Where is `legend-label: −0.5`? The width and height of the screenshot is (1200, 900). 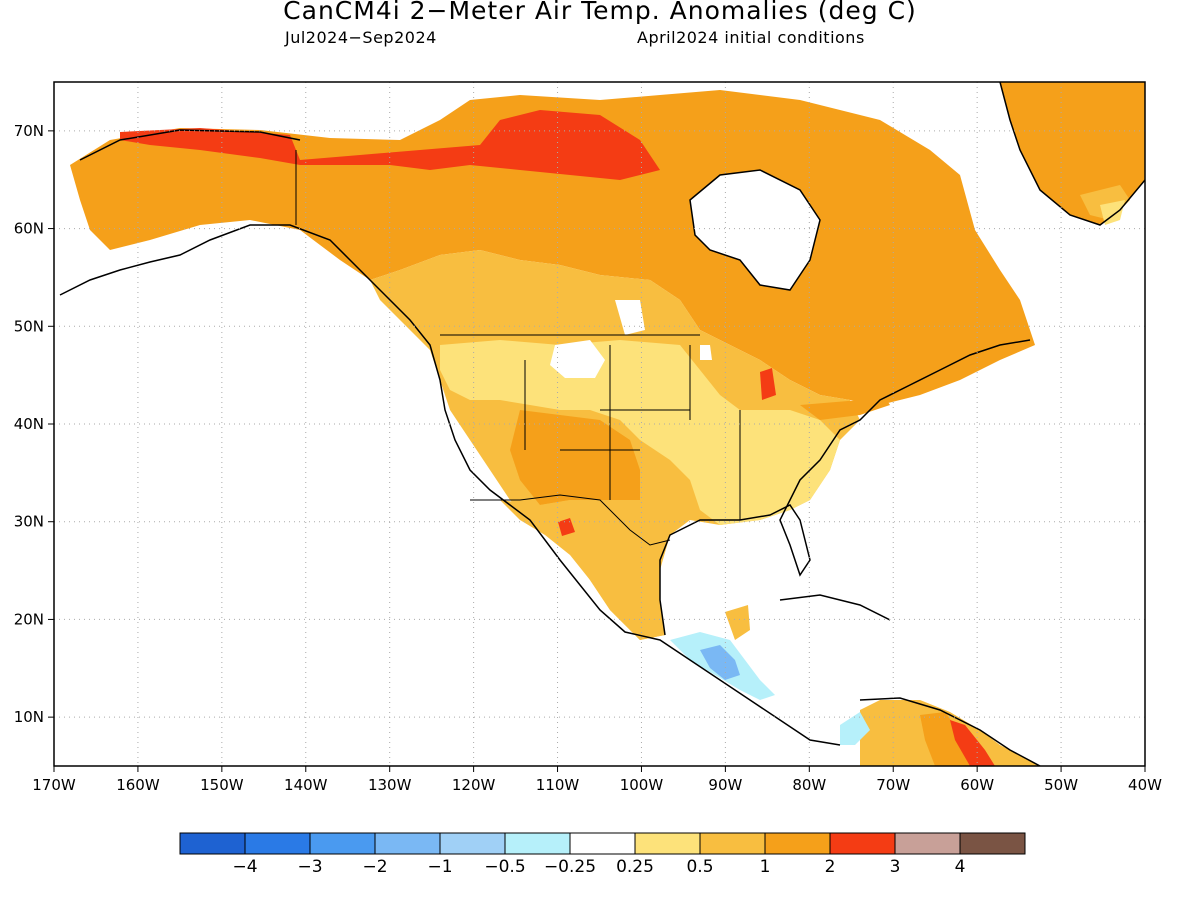
legend-label: −0.5 is located at coordinates (504, 867).